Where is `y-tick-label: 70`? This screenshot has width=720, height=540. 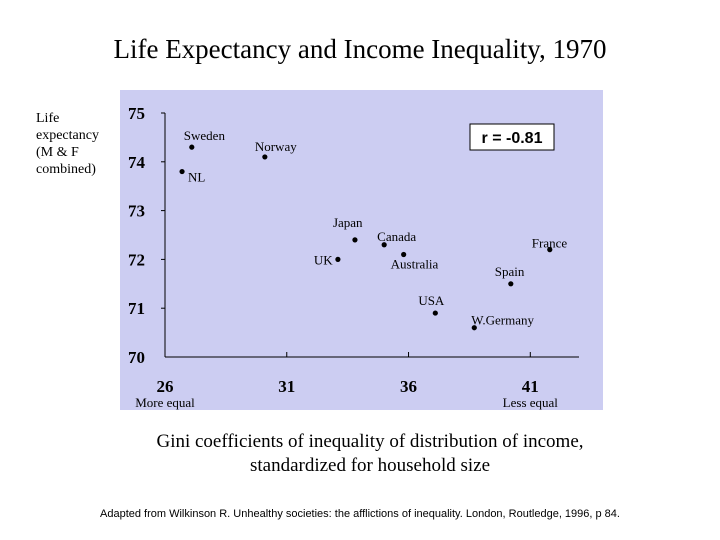 y-tick-label: 70 is located at coordinates (136, 357).